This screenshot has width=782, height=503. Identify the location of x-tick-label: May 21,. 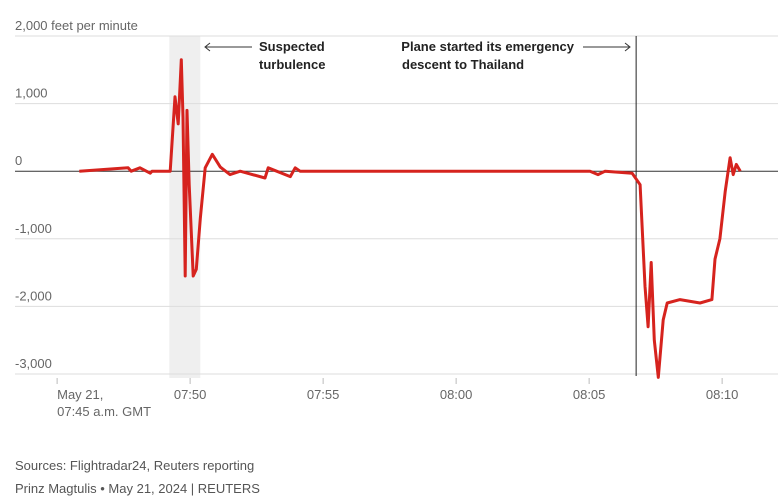
(80, 394).